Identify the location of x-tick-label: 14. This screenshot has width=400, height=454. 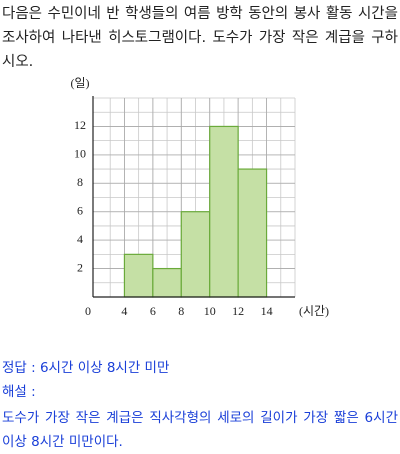
(267, 311).